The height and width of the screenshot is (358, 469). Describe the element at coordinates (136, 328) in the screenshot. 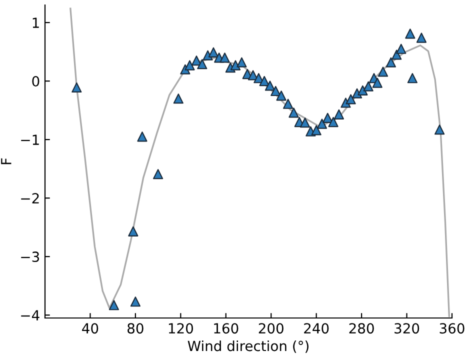

I see `x-tick-label: 80` at that location.